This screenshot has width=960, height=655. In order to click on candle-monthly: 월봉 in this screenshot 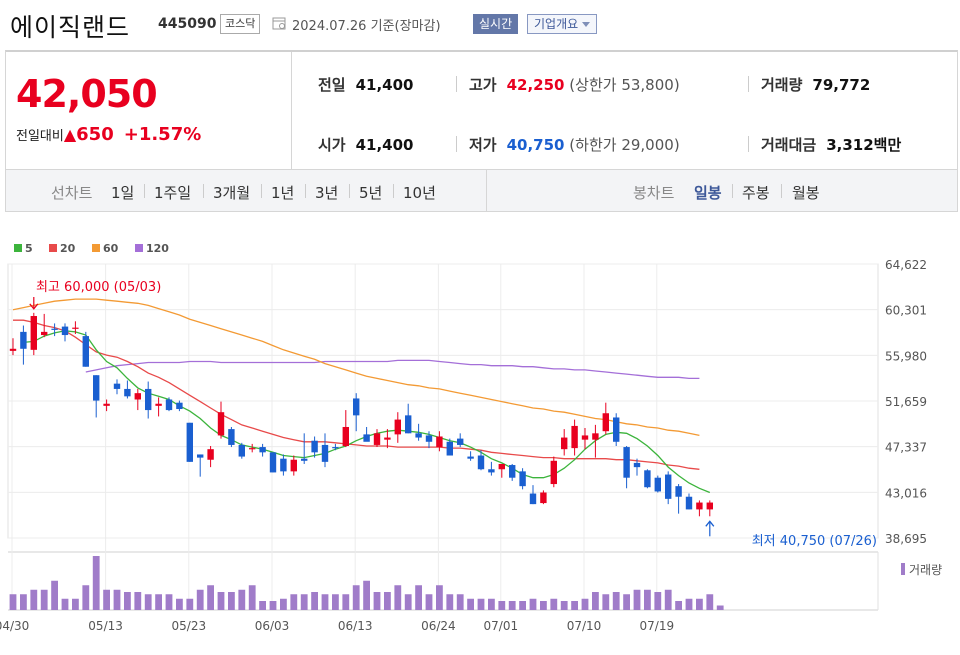, I will do `click(806, 193)`.